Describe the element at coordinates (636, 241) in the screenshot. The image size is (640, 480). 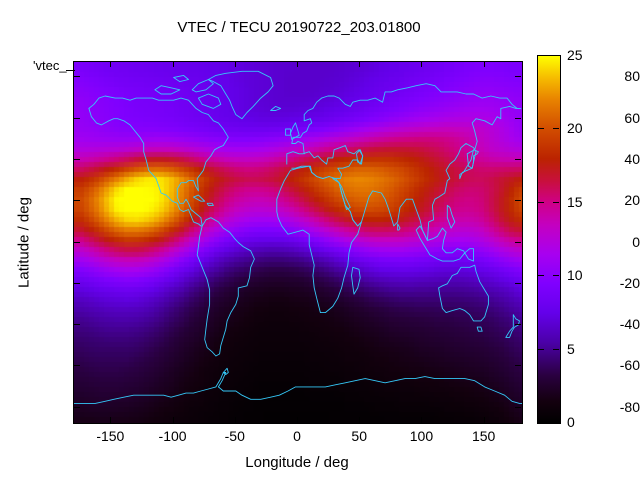
I see `y-tick-label: 0` at that location.